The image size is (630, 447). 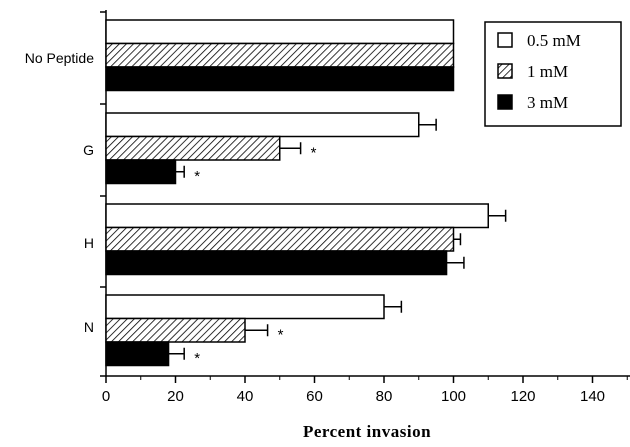 What do you see at coordinates (59, 192) in the screenshot?
I see `category-labels: No Peptide G H N` at bounding box center [59, 192].